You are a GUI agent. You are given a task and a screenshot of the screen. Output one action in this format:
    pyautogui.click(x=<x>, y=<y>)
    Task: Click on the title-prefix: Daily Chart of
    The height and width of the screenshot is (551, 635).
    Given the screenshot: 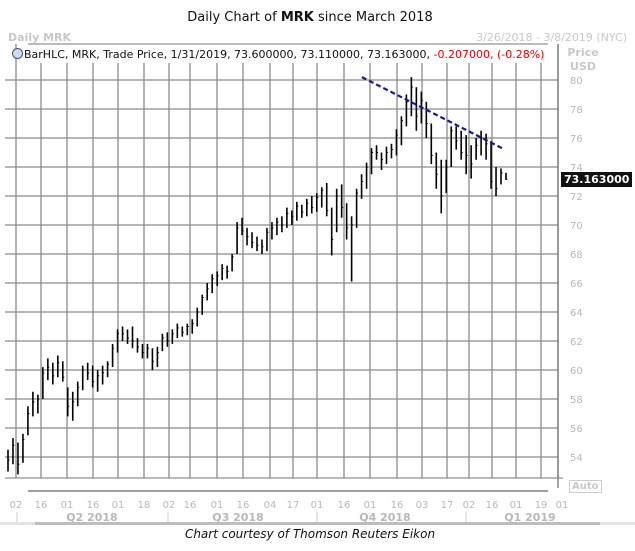 What is the action you would take?
    pyautogui.click(x=234, y=17)
    